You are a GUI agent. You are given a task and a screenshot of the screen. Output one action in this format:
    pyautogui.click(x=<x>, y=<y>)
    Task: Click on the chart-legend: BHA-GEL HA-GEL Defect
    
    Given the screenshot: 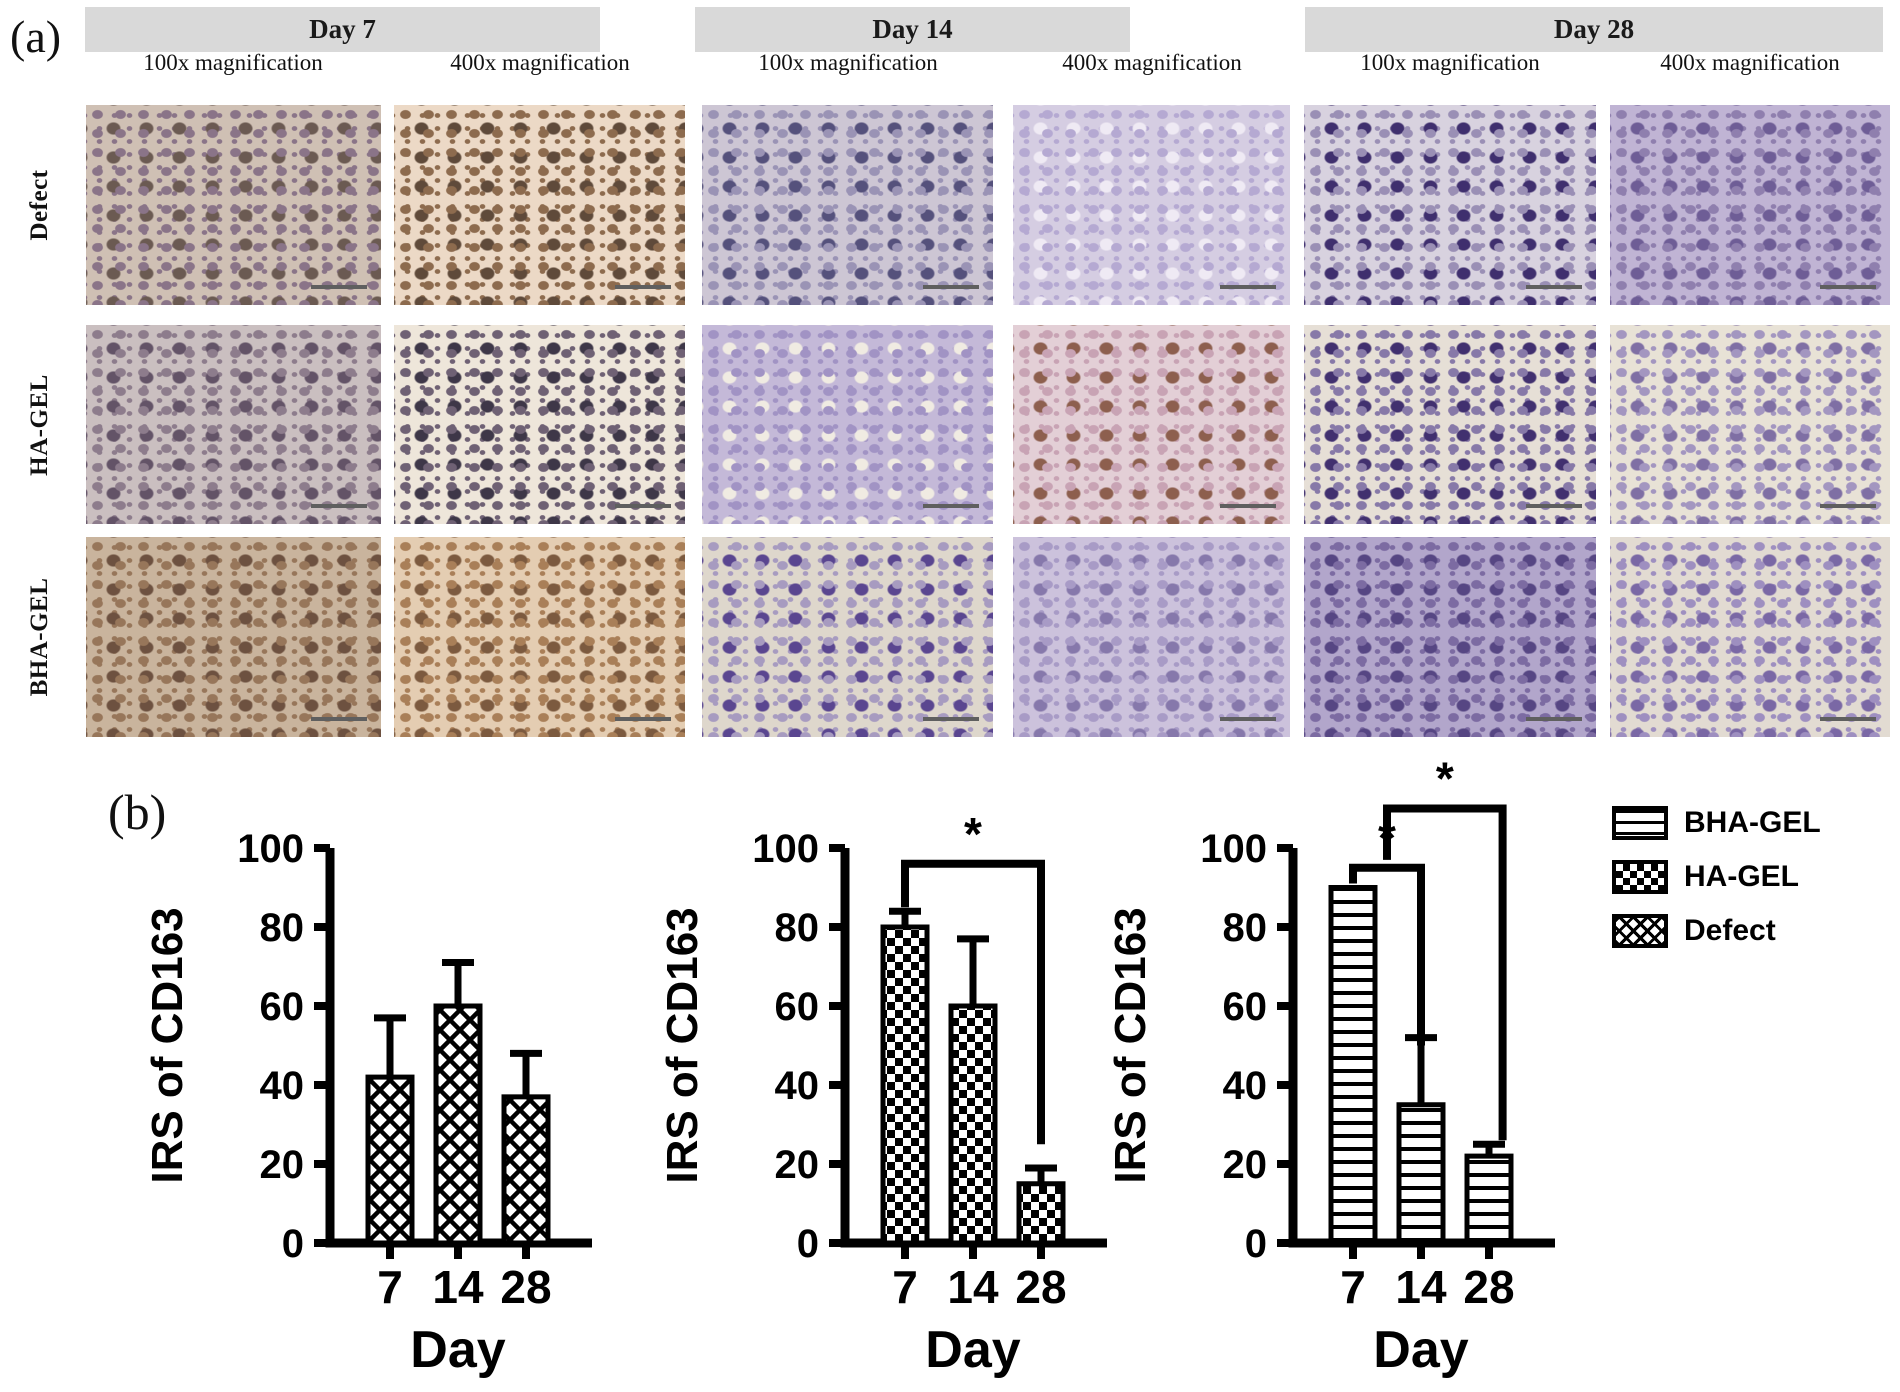 What is the action you would take?
    pyautogui.click(x=1716, y=877)
    